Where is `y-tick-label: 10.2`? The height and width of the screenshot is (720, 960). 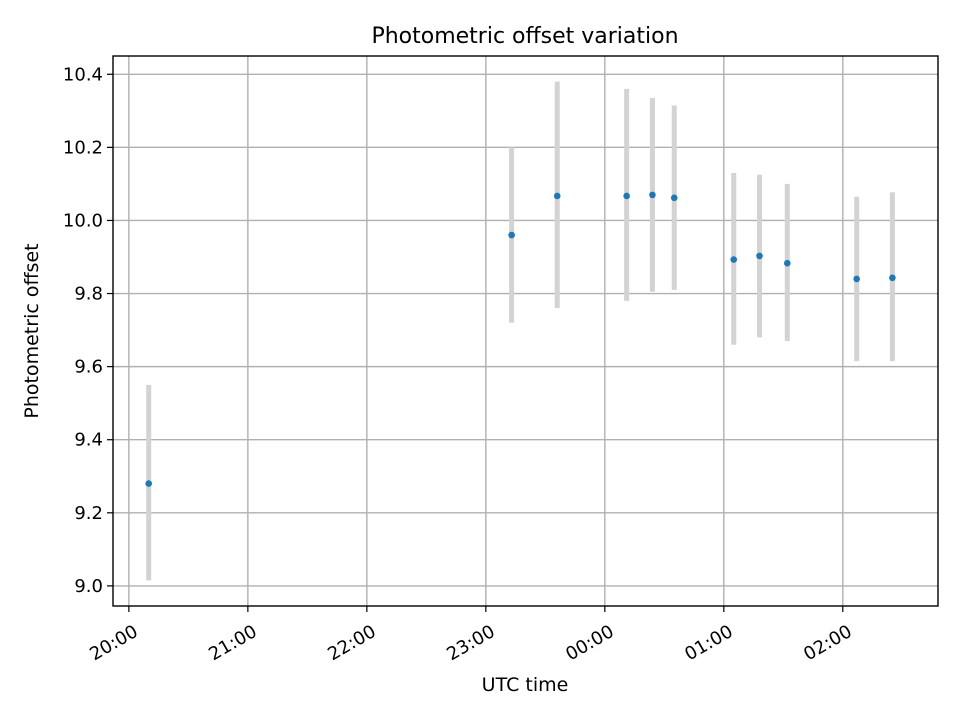
y-tick-label: 10.2 is located at coordinates (83, 147).